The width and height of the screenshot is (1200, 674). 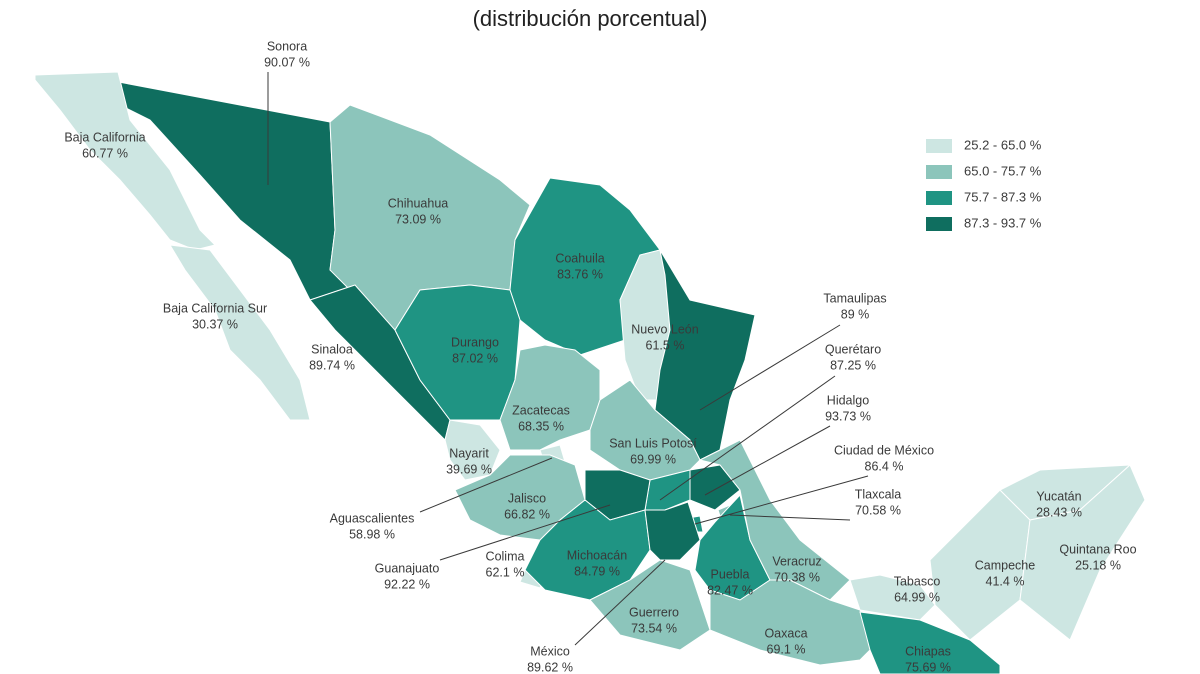 What do you see at coordinates (407, 568) in the screenshot?
I see `state-name: Guanajuato` at bounding box center [407, 568].